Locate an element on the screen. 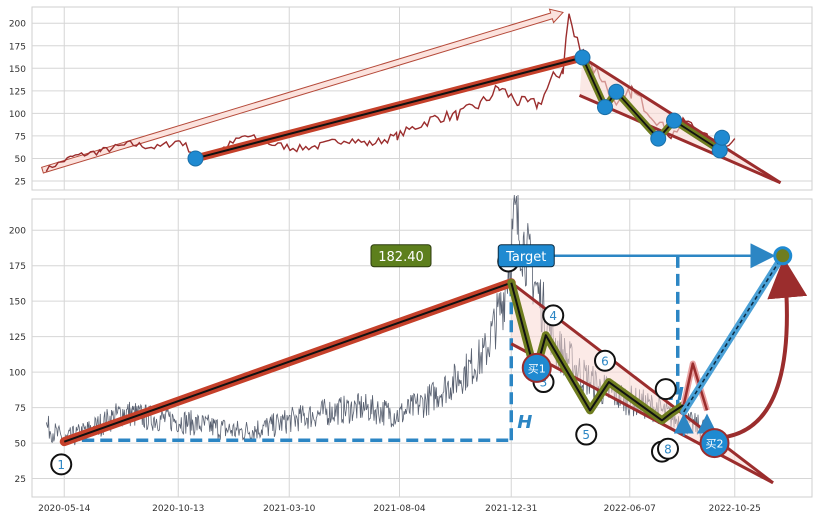  wave-label: 1 is located at coordinates (61, 465).